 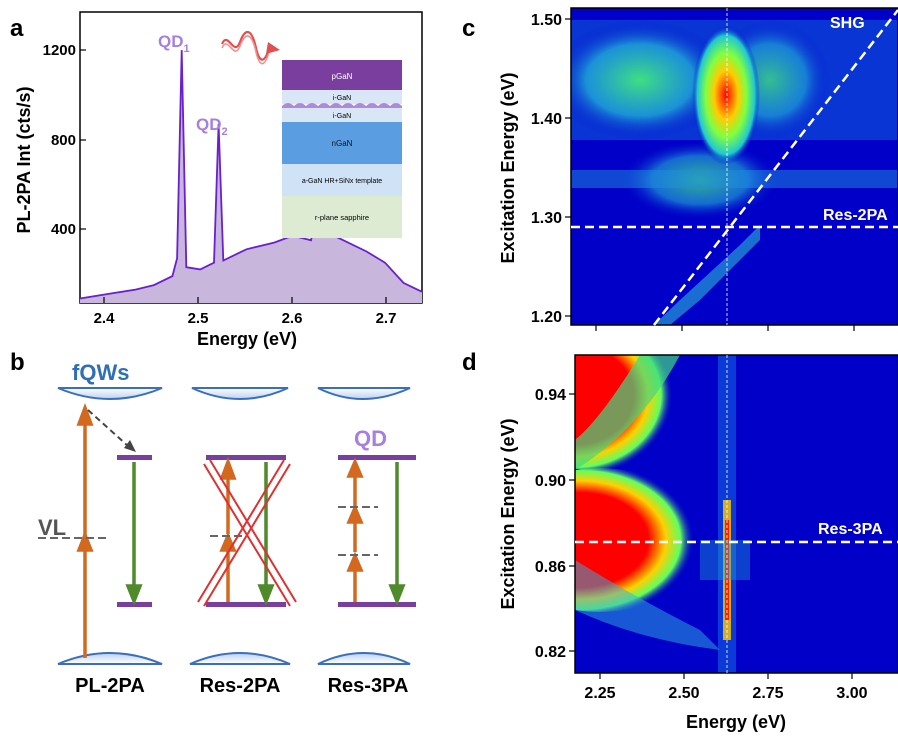 What do you see at coordinates (134, 534) in the screenshot?
I see `pl2pa-emission-arrow` at bounding box center [134, 534].